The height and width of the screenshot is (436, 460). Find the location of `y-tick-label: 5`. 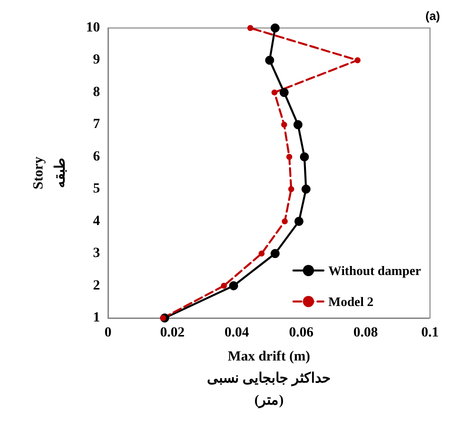

y-tick-label: 5 is located at coordinates (96, 189).